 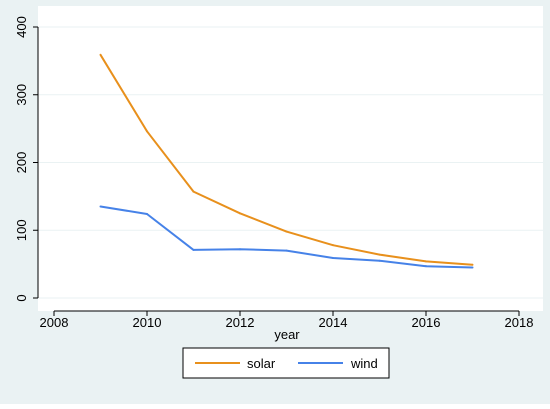 What do you see at coordinates (100, 54) in the screenshot?
I see `data-point-solar-2009` at bounding box center [100, 54].